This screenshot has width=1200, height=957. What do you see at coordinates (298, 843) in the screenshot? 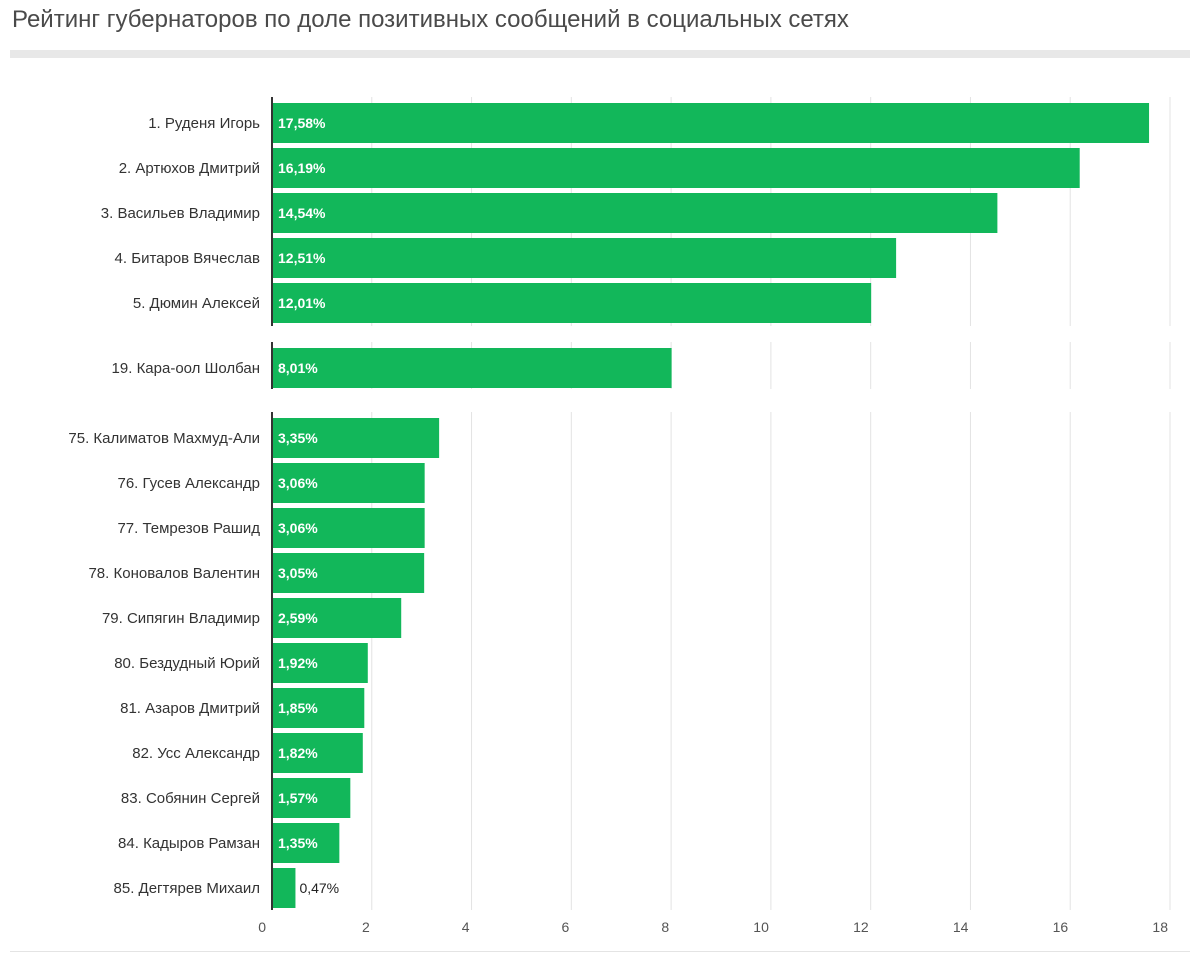
I see `data-label: 1,35%` at bounding box center [298, 843].